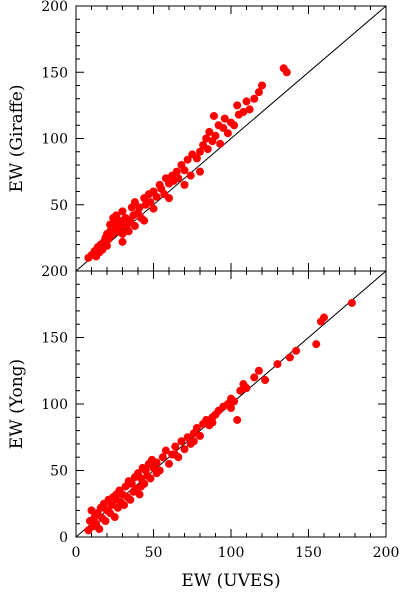 This screenshot has width=400, height=594. What do you see at coordinates (63, 538) in the screenshot?
I see `y-tick-label: 0` at bounding box center [63, 538].